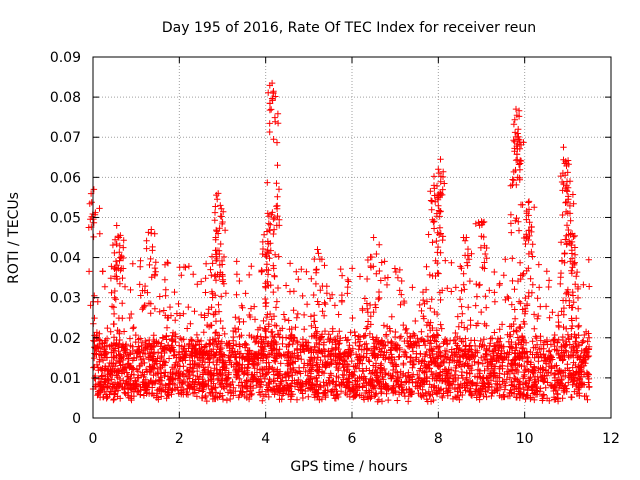  What do you see at coordinates (352, 439) in the screenshot?
I see `x-tick-label: 6` at bounding box center [352, 439].